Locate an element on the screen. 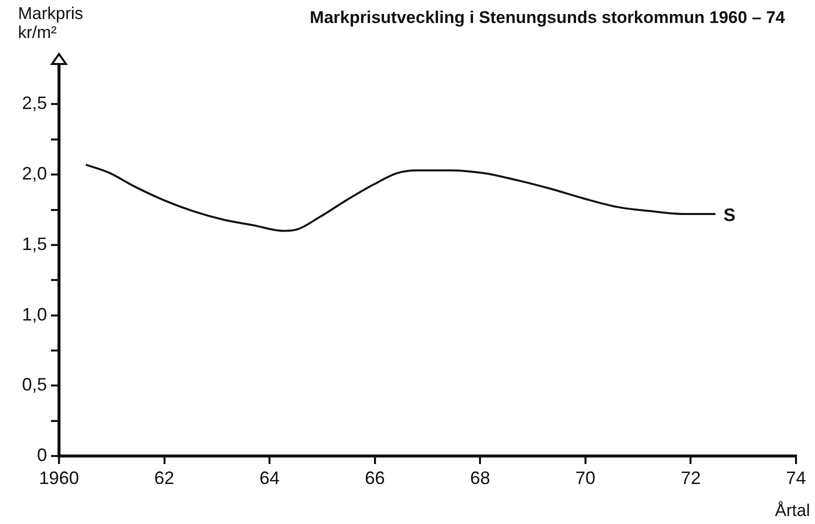 The height and width of the screenshot is (524, 815). x-tick-label: 66 is located at coordinates (374, 478).